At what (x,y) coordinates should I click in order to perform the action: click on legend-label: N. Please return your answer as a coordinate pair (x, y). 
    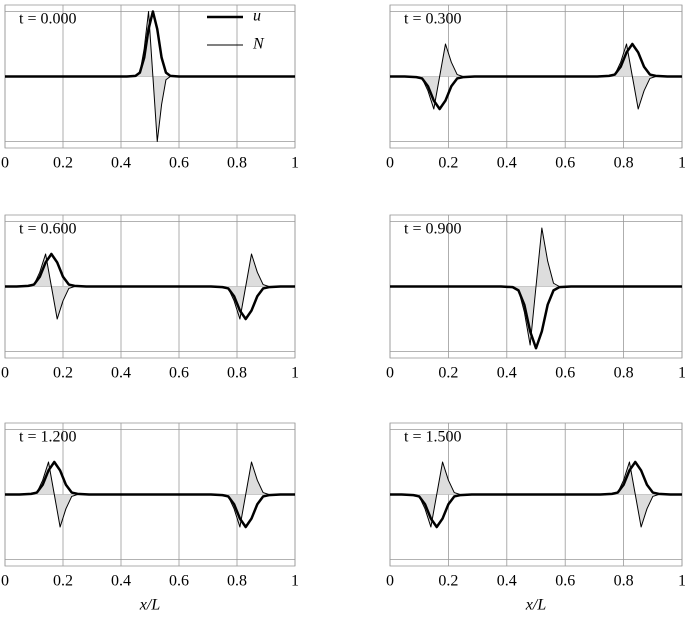
    Looking at the image, I should click on (258, 44).